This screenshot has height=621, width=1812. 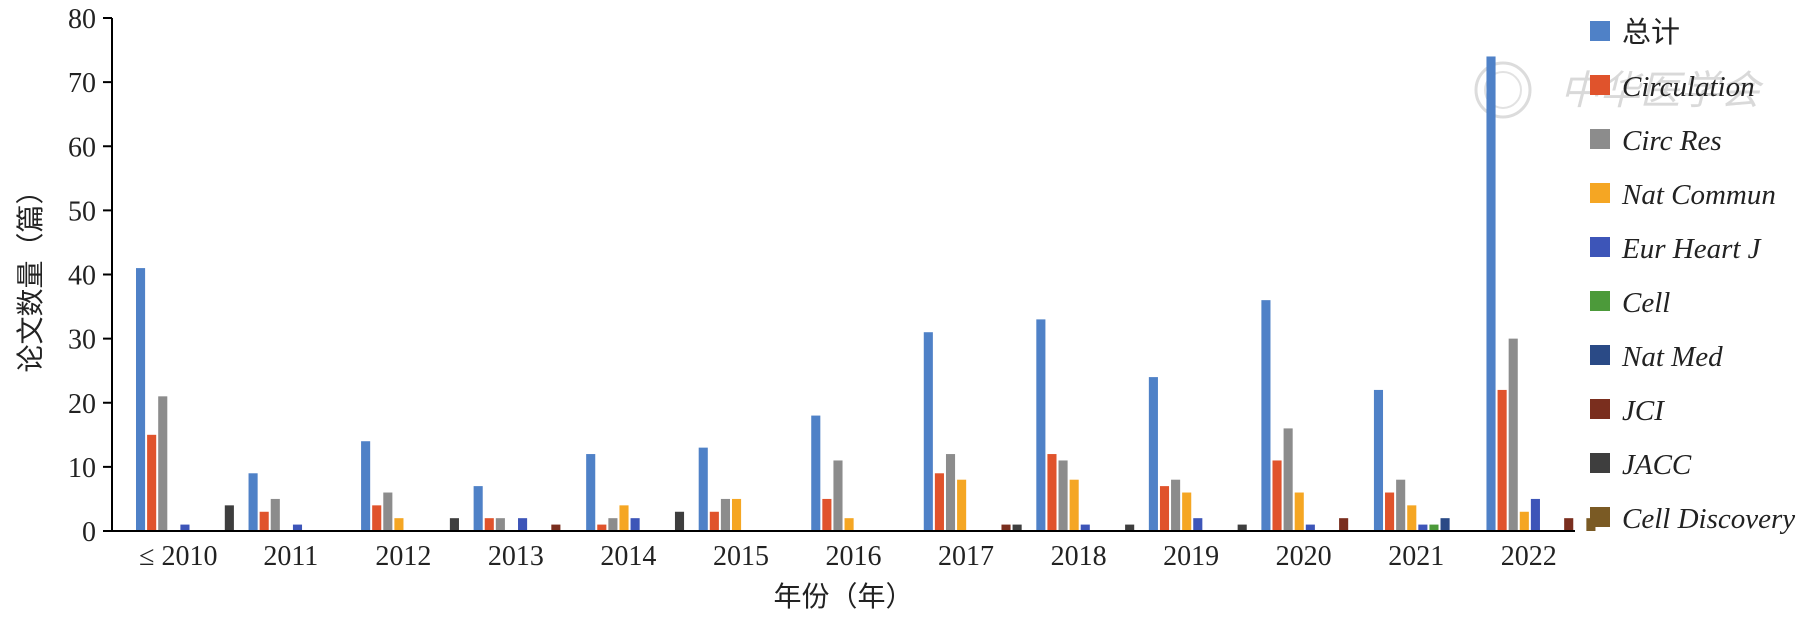 I want to click on y-tick-label-6: 60, so click(x=82, y=147).